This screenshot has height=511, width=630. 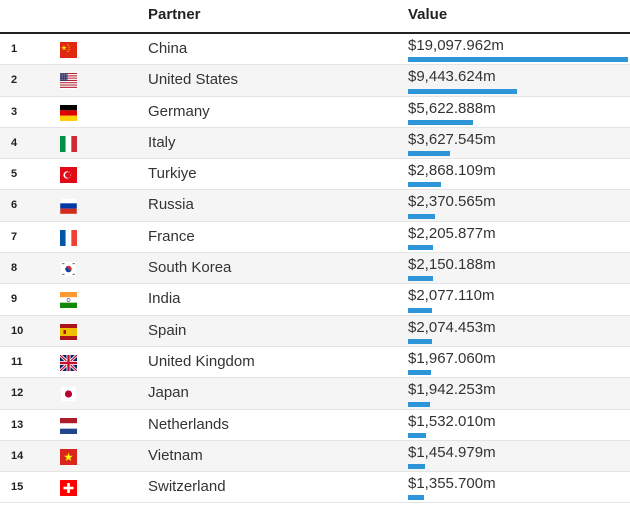 I want to click on south-korea-flag-icon, so click(x=68, y=269).